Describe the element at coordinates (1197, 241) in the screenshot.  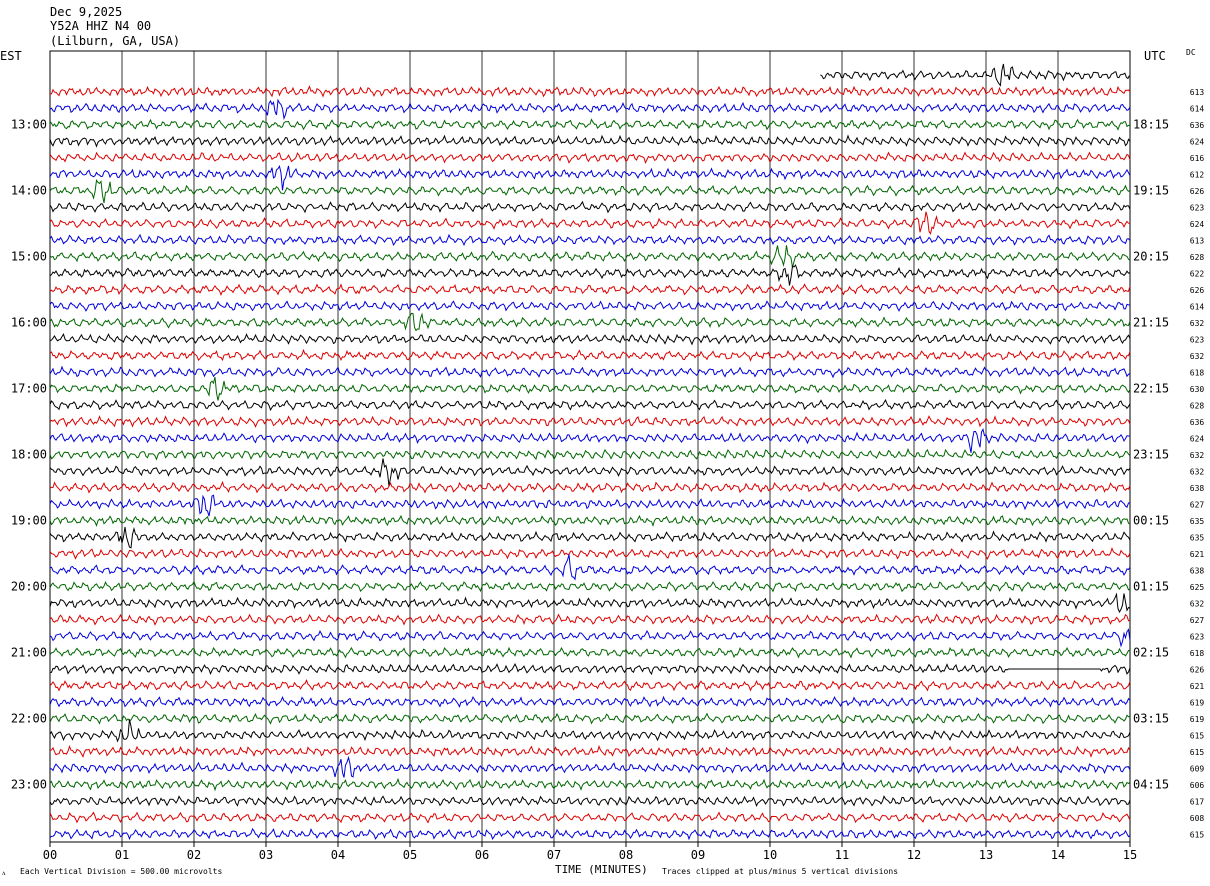
I see `dc-offset-value: 613` at that location.